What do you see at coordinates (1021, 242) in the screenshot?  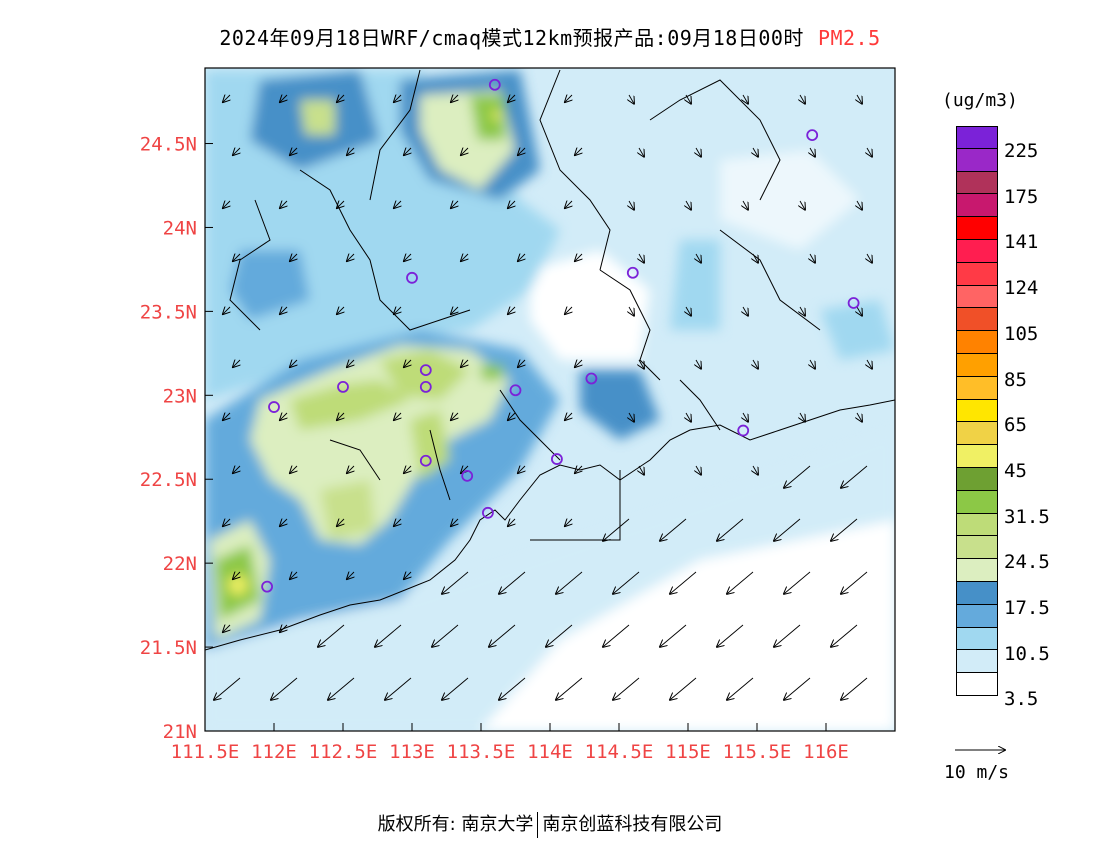 I see `legend-level-label: 141` at bounding box center [1021, 242].